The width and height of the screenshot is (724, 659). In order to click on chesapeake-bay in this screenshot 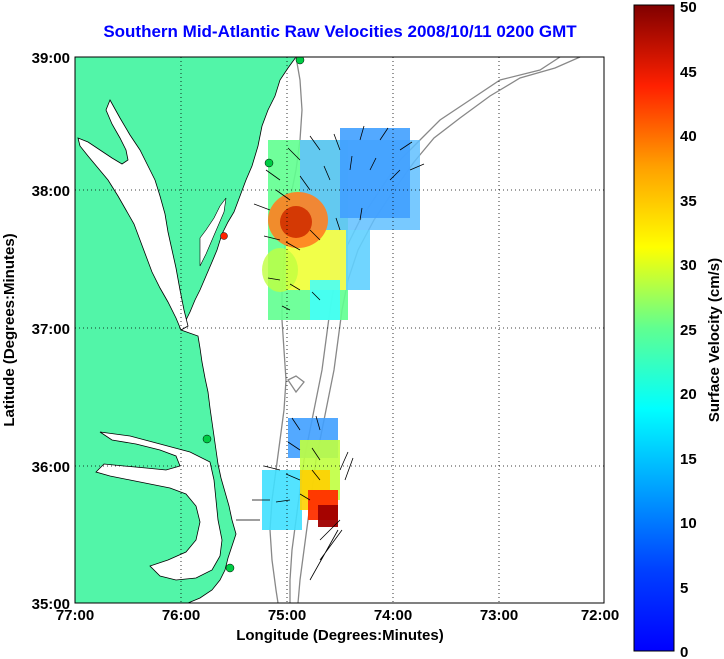, I will do `click(133, 215)`.